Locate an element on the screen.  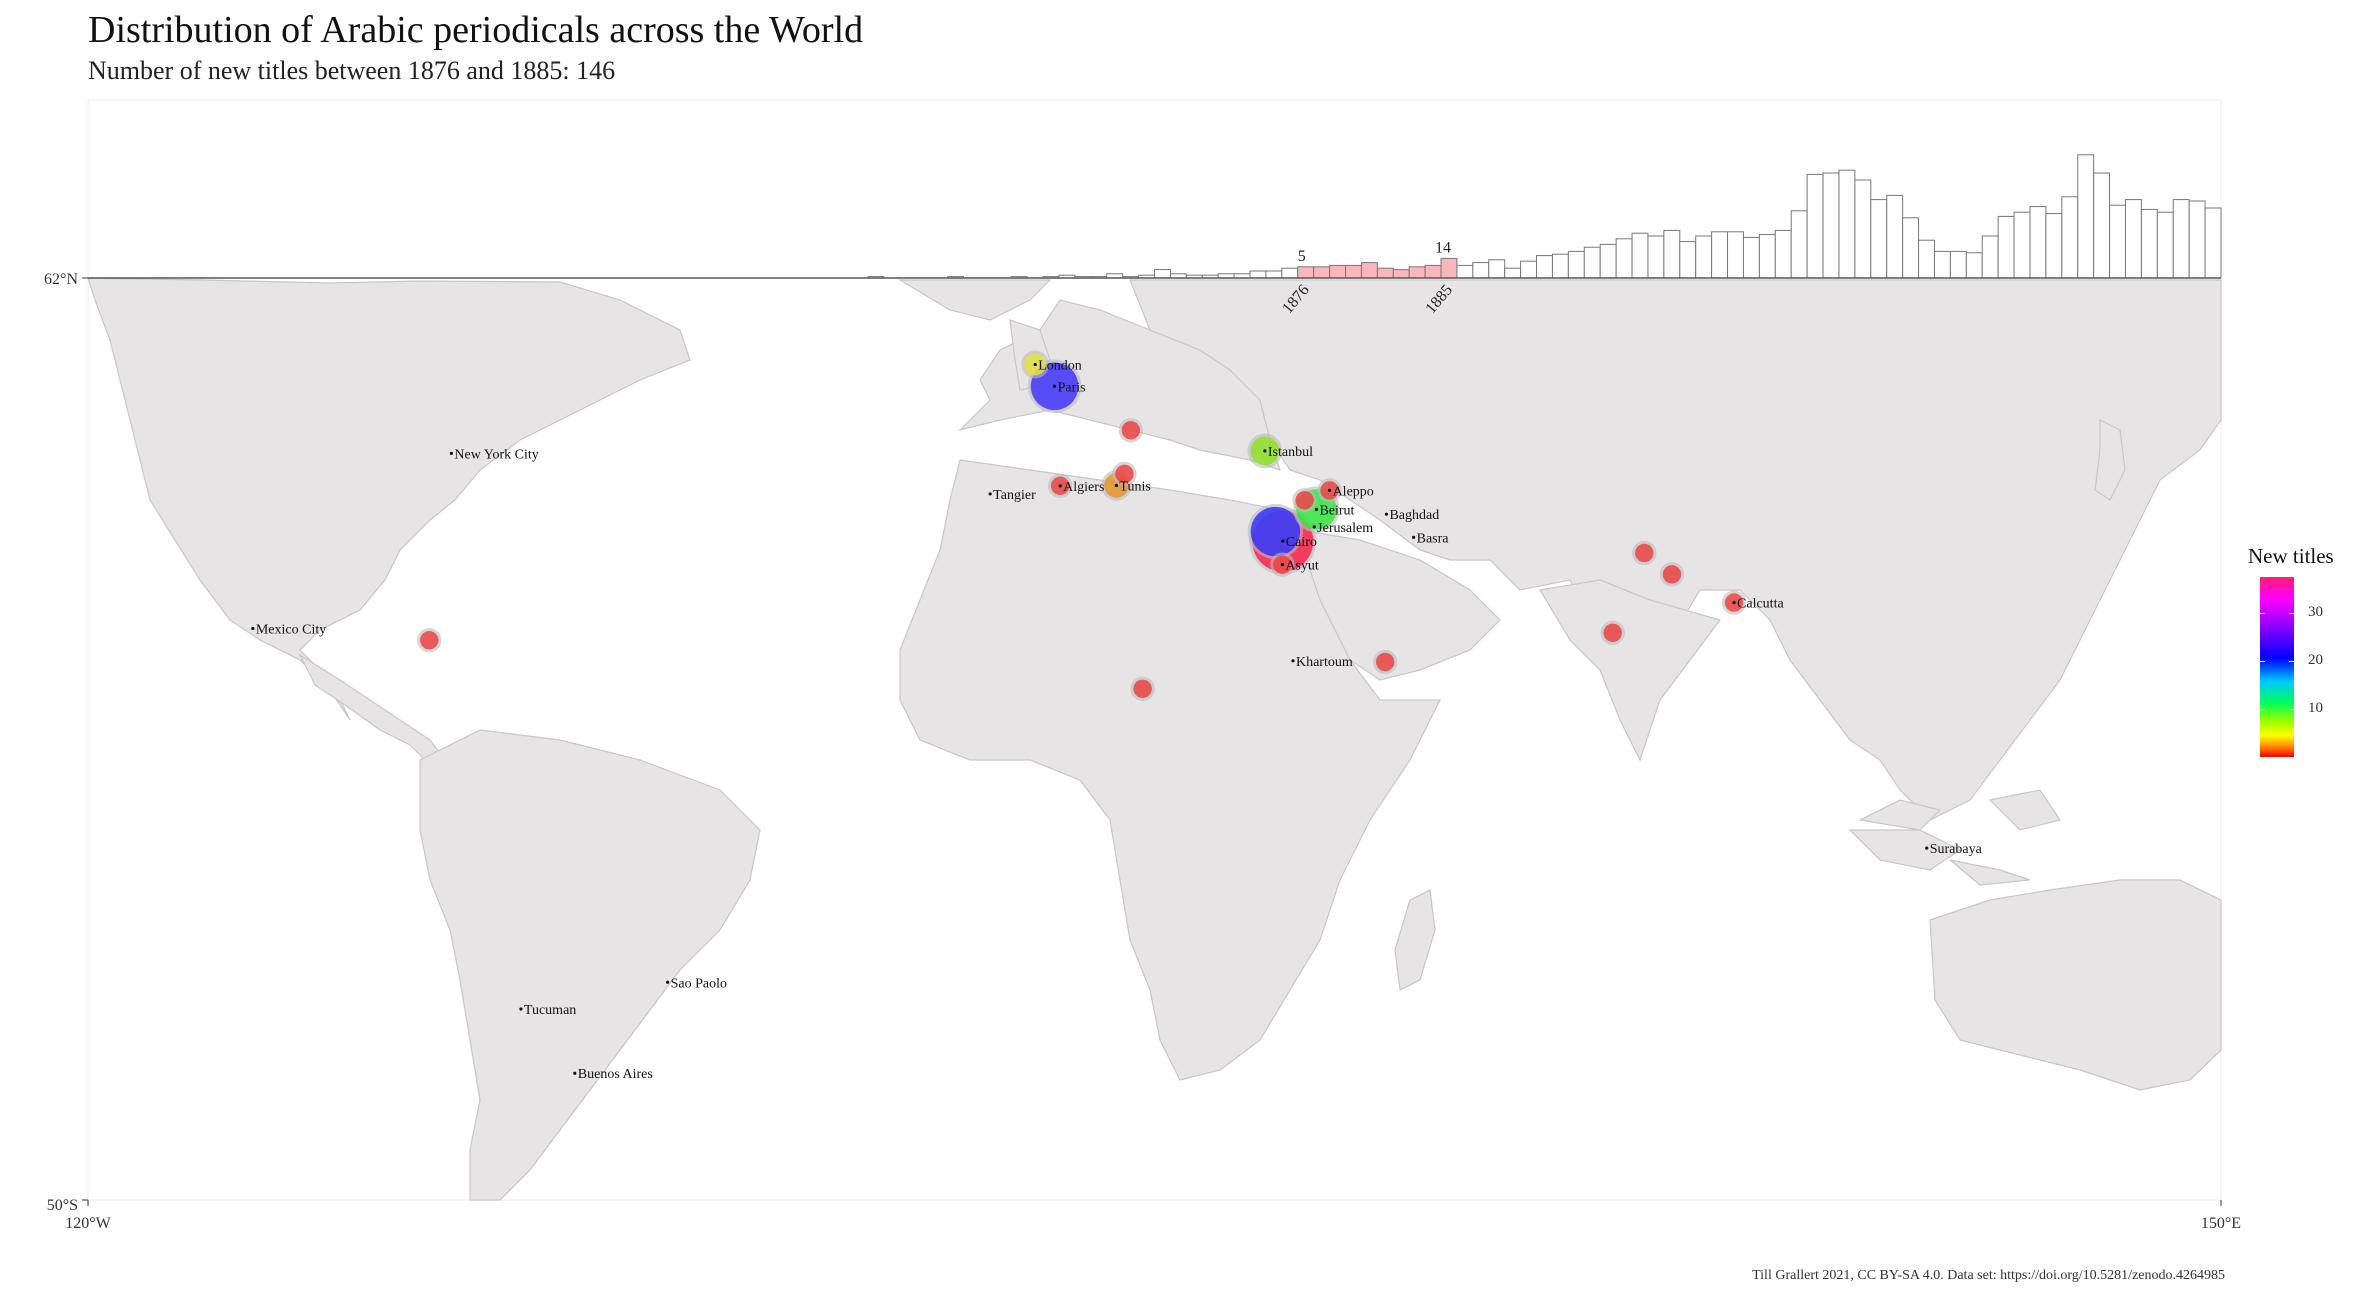
city-label: Istanbul is located at coordinates (1290, 452).